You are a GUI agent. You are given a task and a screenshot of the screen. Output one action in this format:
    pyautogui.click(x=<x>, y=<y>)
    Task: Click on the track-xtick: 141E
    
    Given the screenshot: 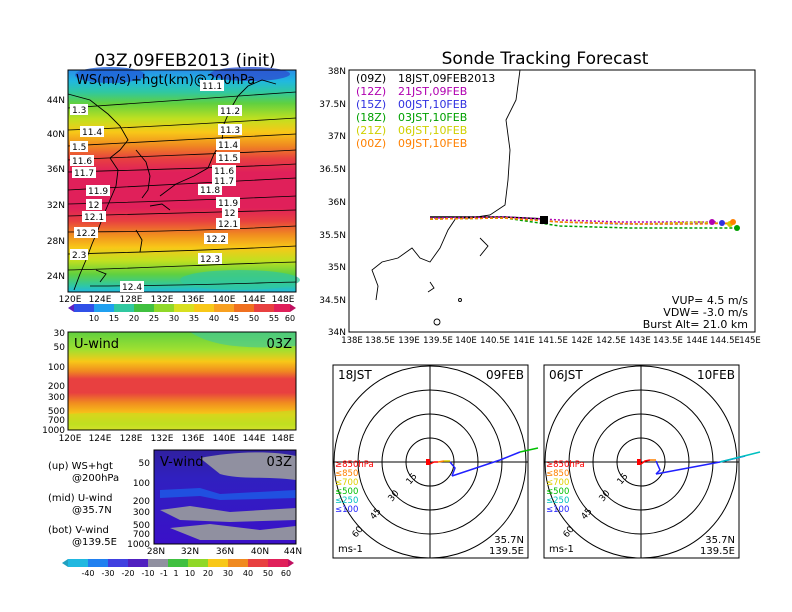 What is the action you would take?
    pyautogui.click(x=524, y=341)
    